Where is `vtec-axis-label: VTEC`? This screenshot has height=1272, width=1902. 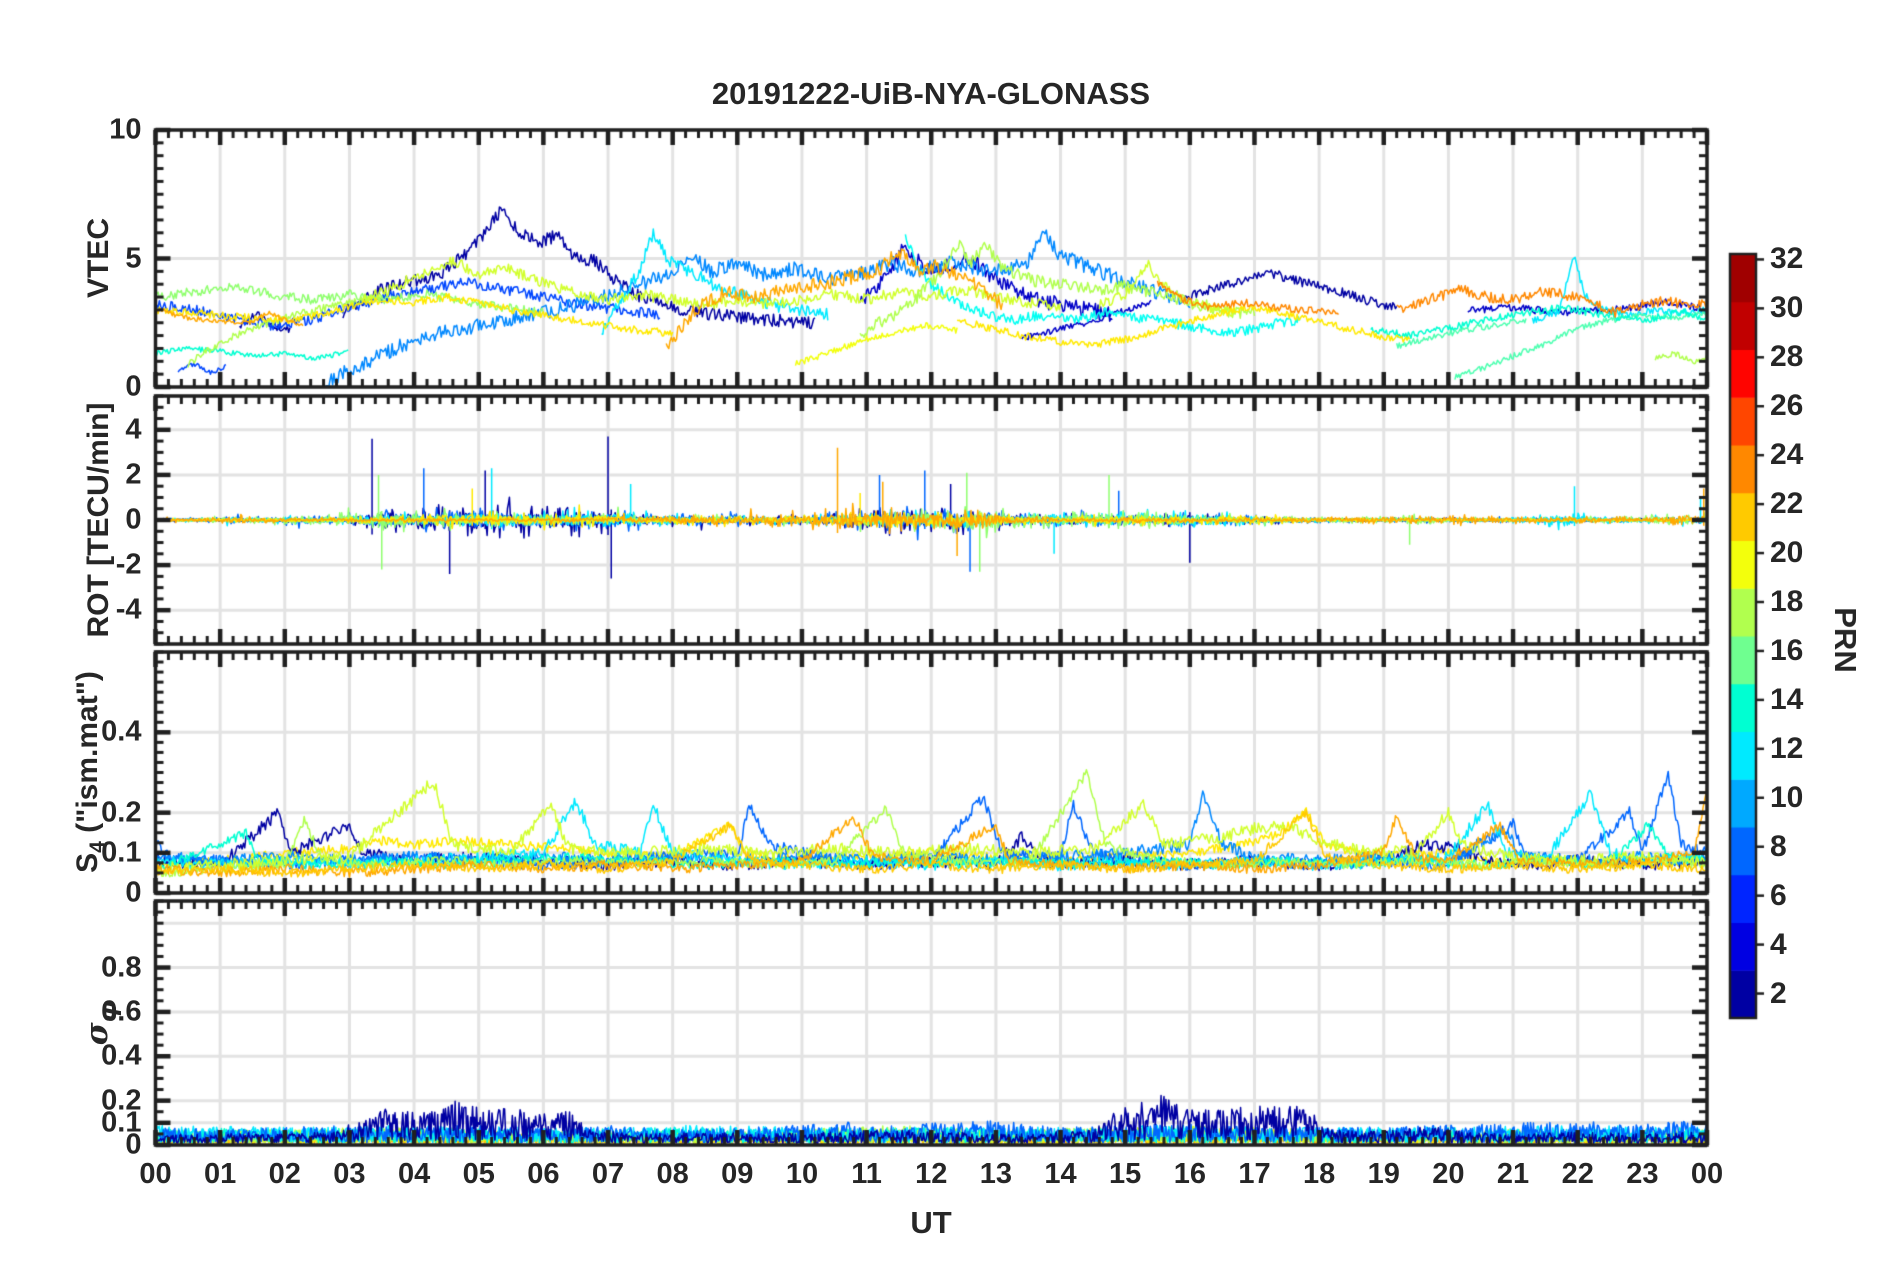
vtec-axis-label: VTEC is located at coordinates (98, 258).